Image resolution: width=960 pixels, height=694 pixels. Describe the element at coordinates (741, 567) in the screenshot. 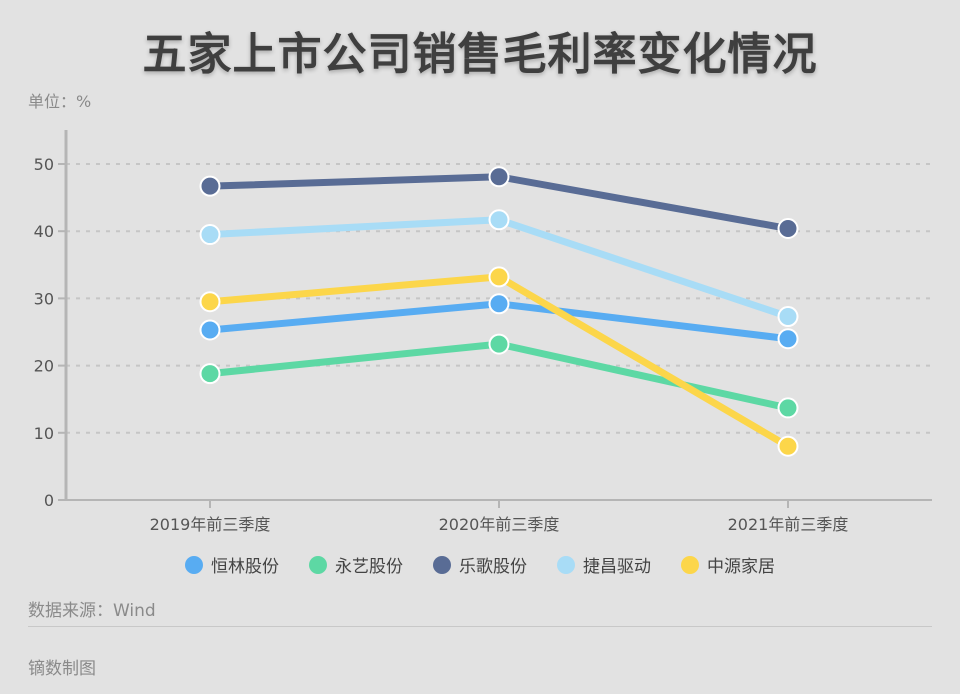

I see `legend-label: 中源家居` at that location.